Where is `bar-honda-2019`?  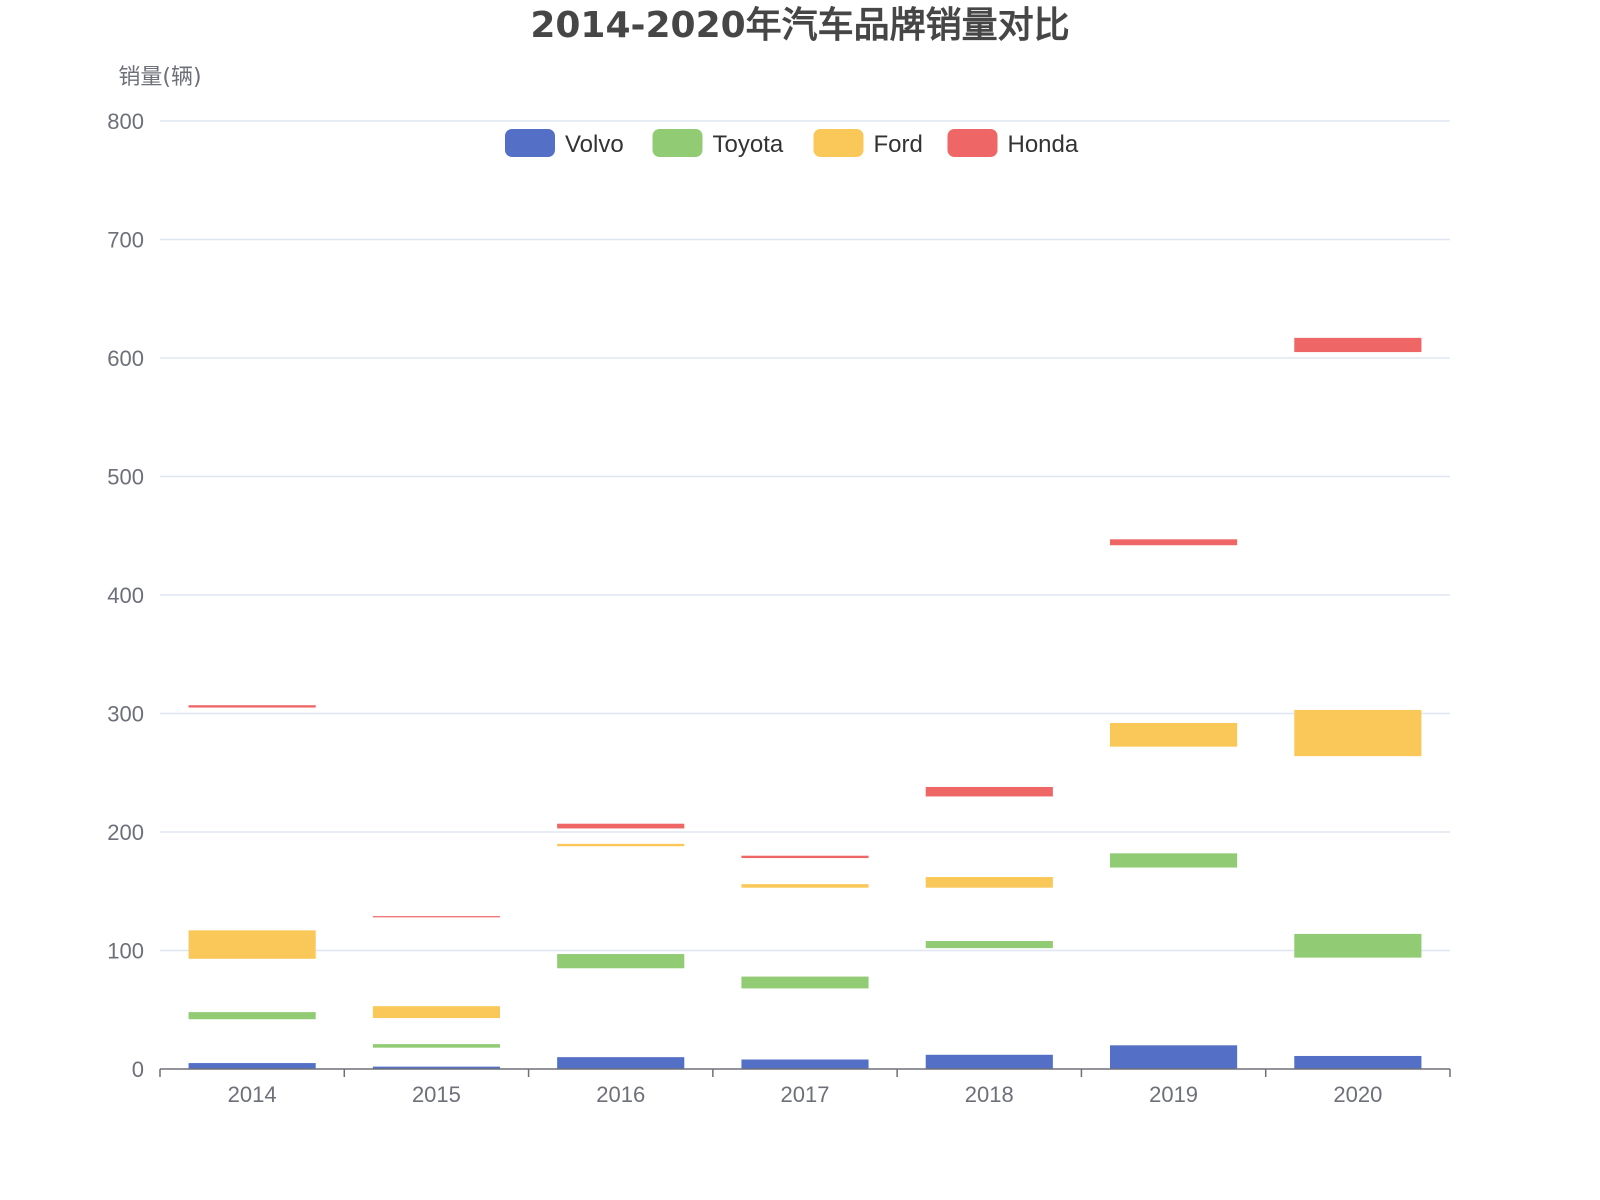 bar-honda-2019 is located at coordinates (1173, 542).